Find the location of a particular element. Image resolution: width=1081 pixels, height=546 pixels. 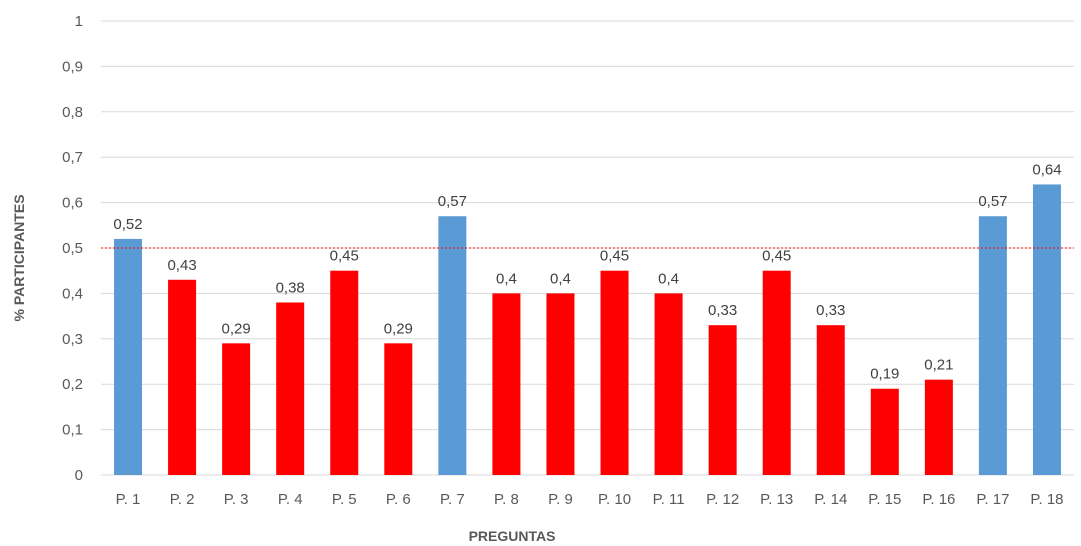

x-tick-label: P. 10 is located at coordinates (614, 499).